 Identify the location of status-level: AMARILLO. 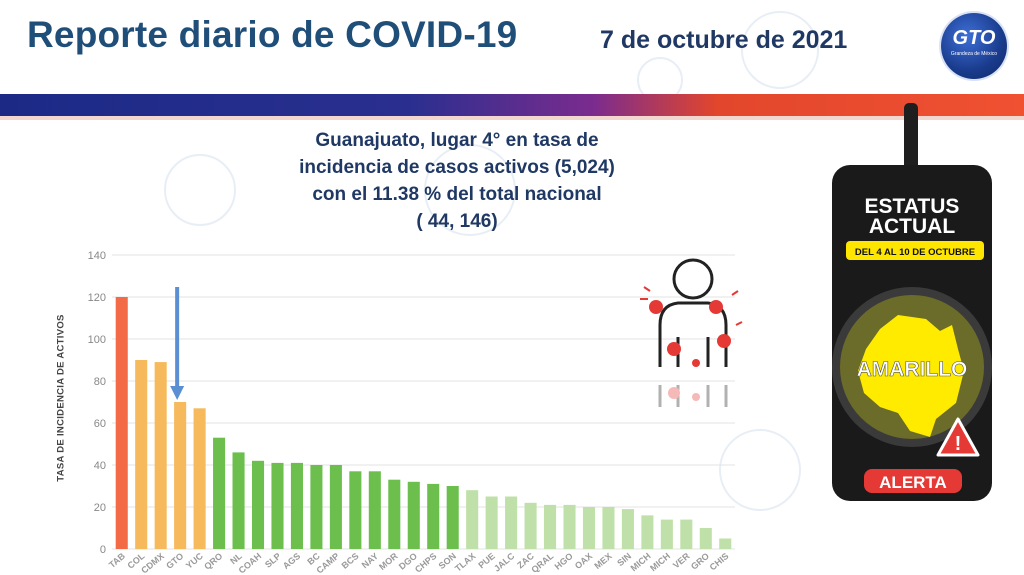
(912, 369).